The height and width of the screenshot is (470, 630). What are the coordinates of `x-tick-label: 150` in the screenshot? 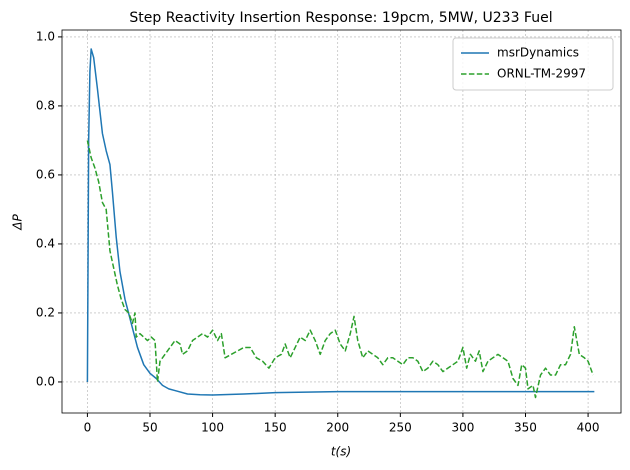 It's located at (275, 428).